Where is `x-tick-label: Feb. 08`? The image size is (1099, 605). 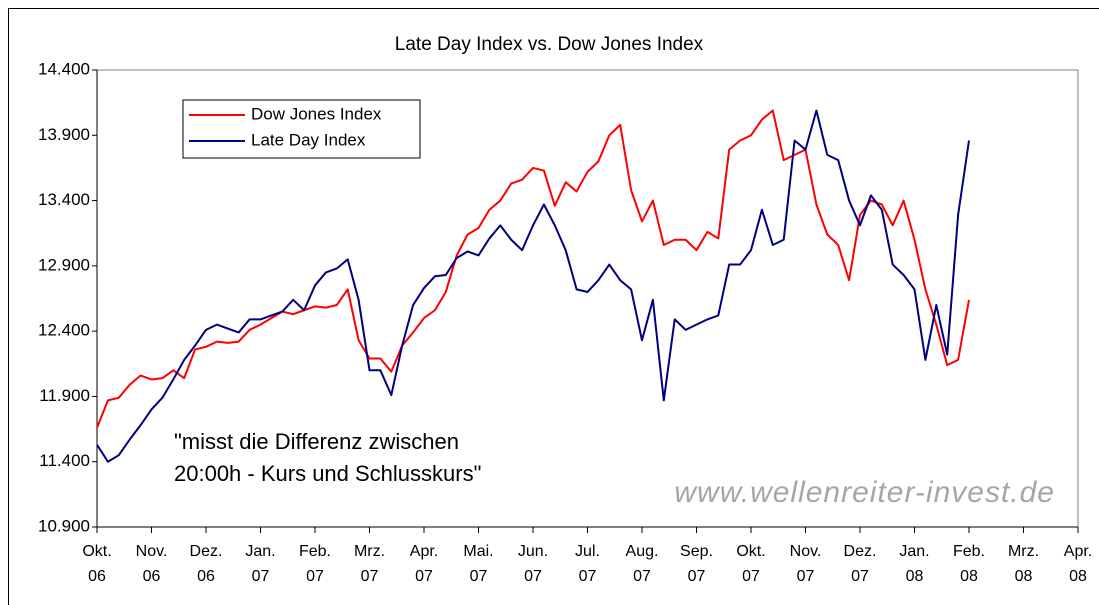
x-tick-label: Feb. 08 is located at coordinates (968, 564).